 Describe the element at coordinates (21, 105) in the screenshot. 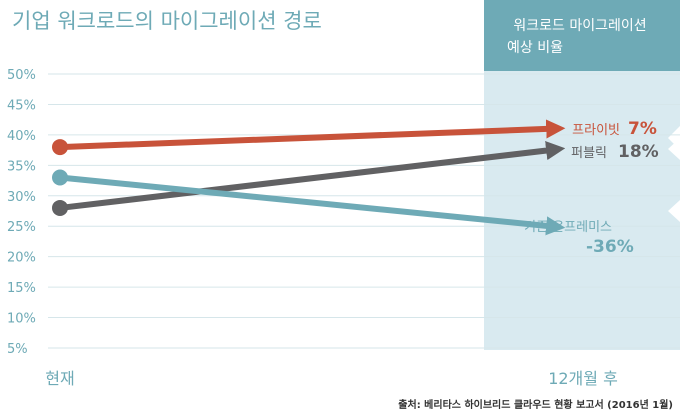

I see `y-tick-label: 45%` at that location.